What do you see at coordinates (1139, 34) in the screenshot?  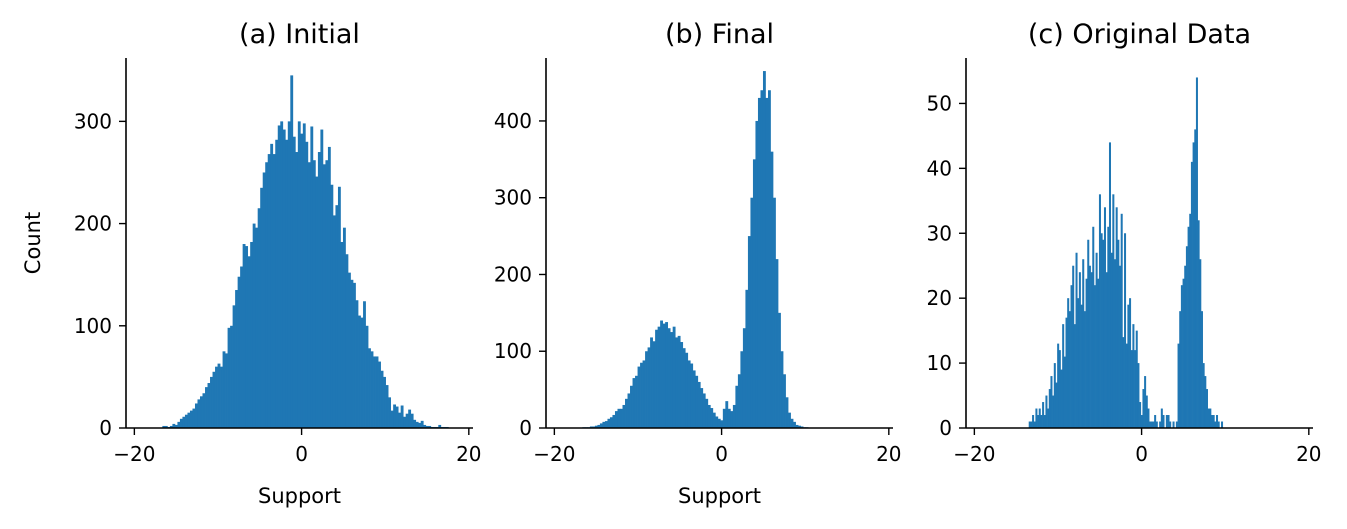 I see `chart-title: (c) Original Data` at bounding box center [1139, 34].